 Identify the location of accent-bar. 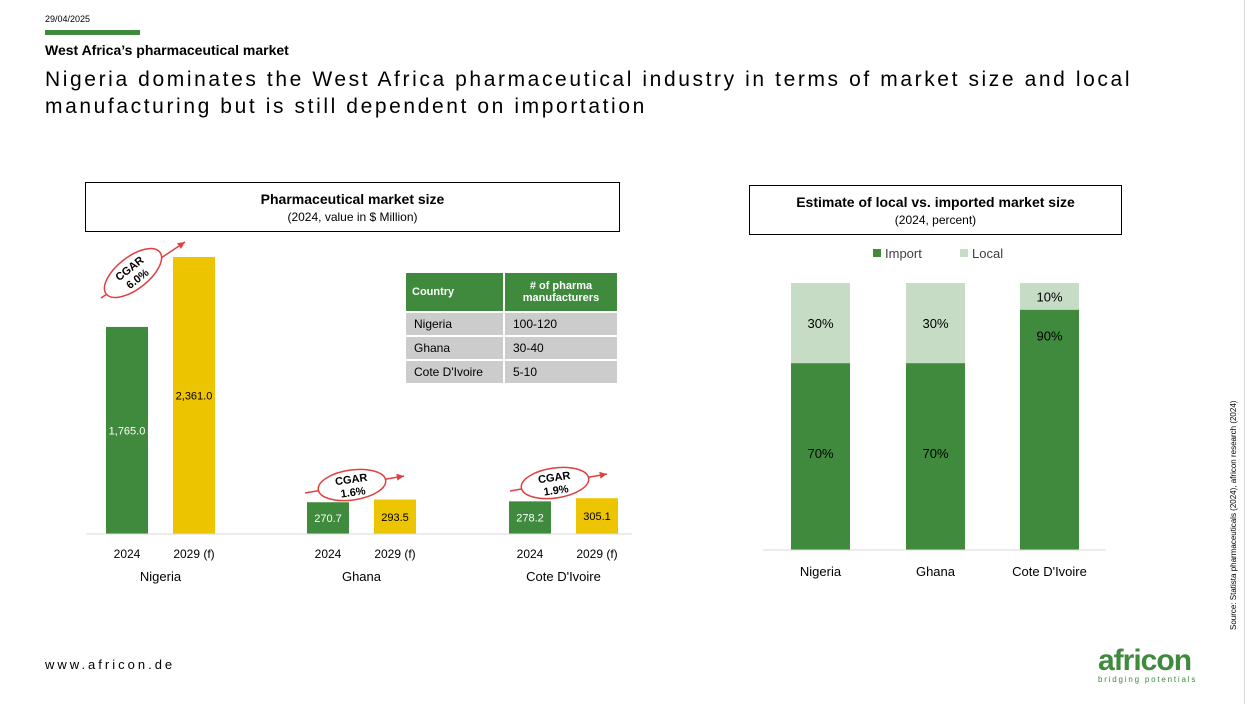
(92, 32).